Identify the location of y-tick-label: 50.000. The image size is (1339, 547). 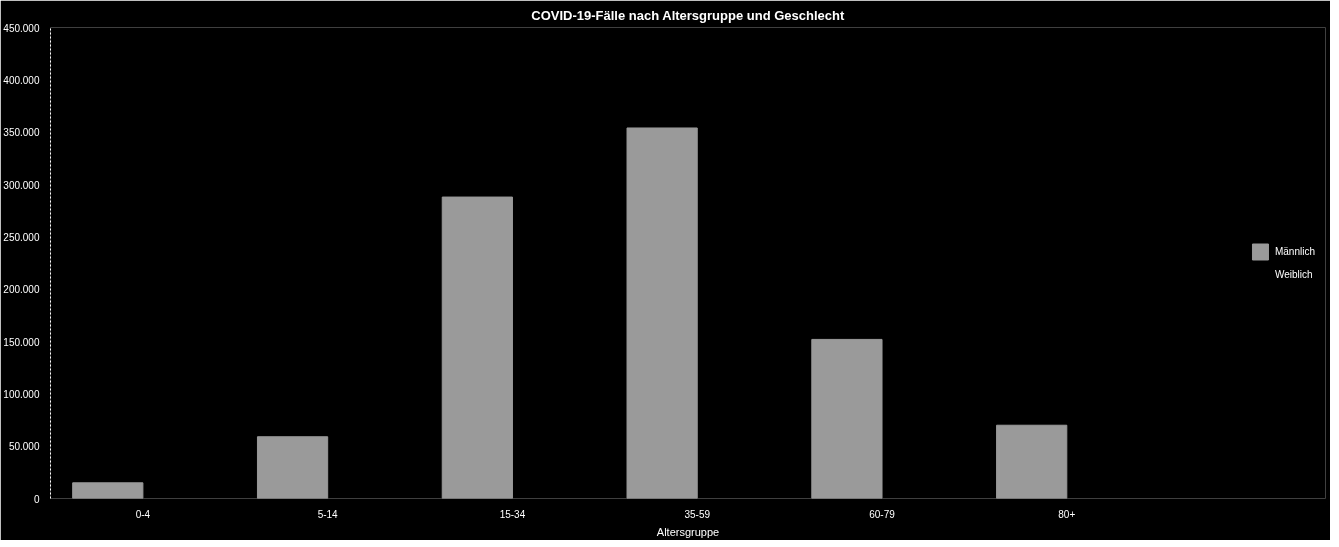
(24, 447).